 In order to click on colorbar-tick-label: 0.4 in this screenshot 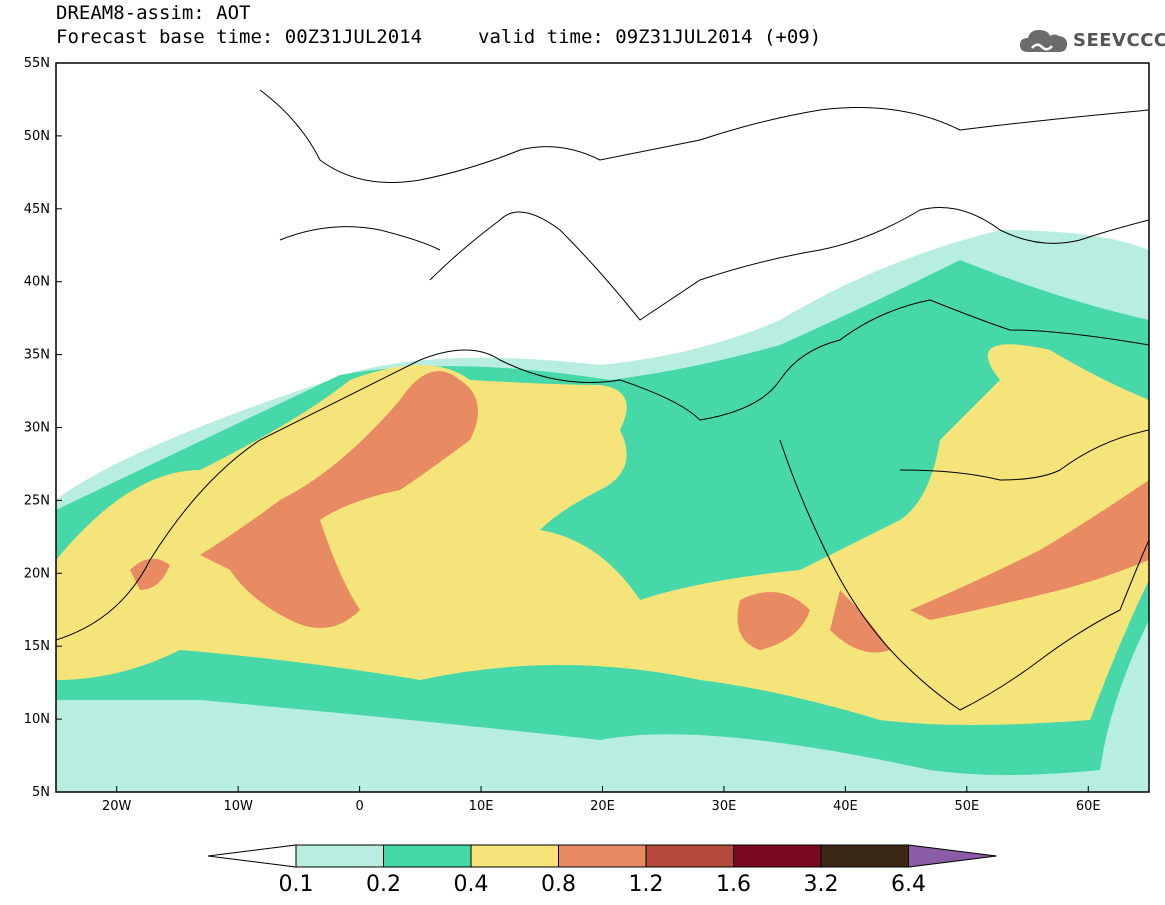, I will do `click(471, 884)`.